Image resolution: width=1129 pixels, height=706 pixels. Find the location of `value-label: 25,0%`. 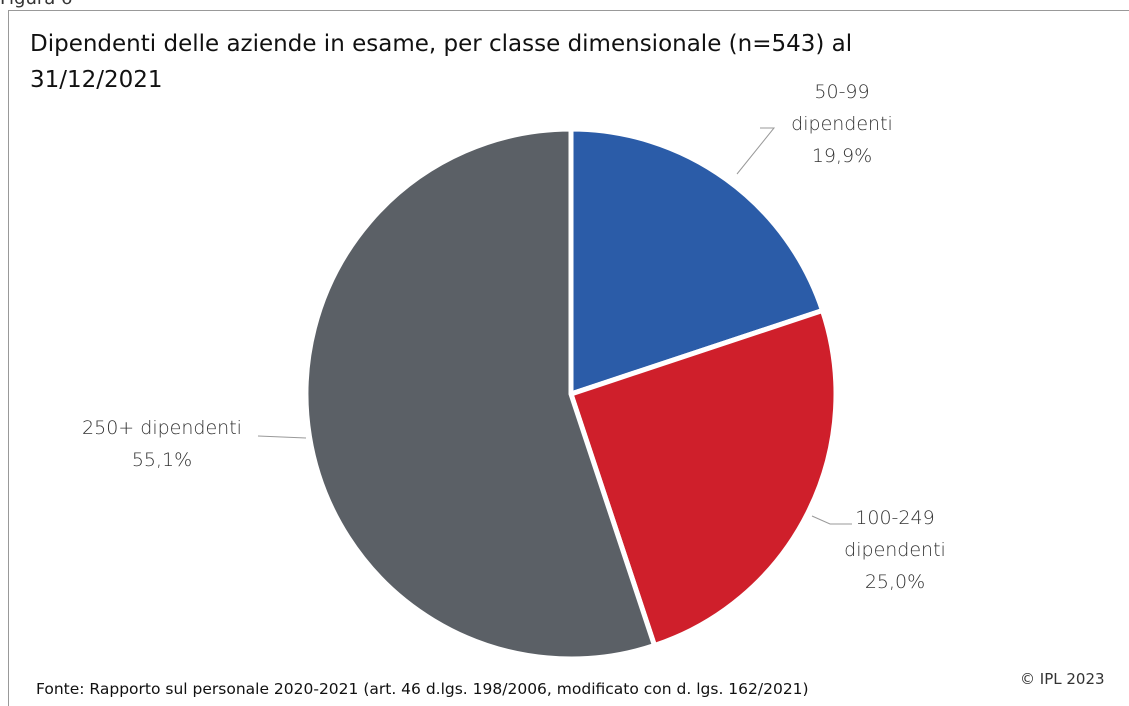

value-label: 25,0% is located at coordinates (895, 582).